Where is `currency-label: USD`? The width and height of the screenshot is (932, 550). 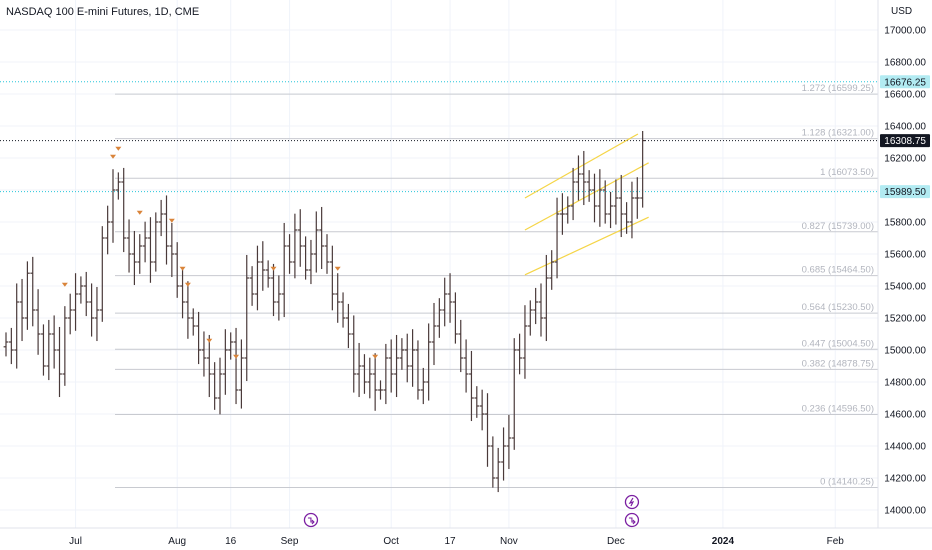 currency-label: USD is located at coordinates (902, 11).